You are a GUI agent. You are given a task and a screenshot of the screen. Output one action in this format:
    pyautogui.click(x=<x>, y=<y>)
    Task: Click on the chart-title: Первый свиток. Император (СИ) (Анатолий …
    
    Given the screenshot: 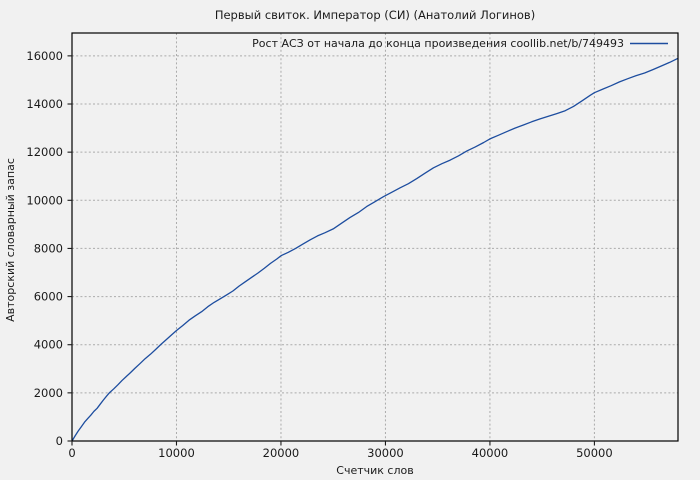 What is the action you would take?
    pyautogui.click(x=375, y=15)
    